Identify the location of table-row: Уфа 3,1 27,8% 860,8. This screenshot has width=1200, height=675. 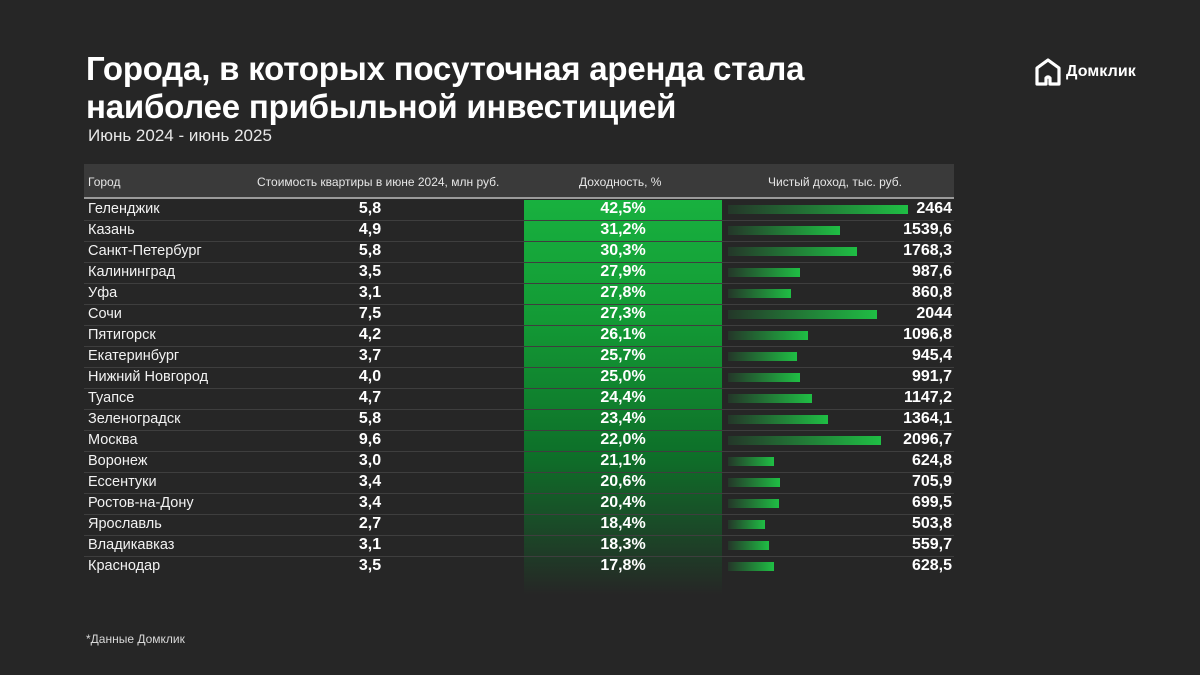
(519, 294).